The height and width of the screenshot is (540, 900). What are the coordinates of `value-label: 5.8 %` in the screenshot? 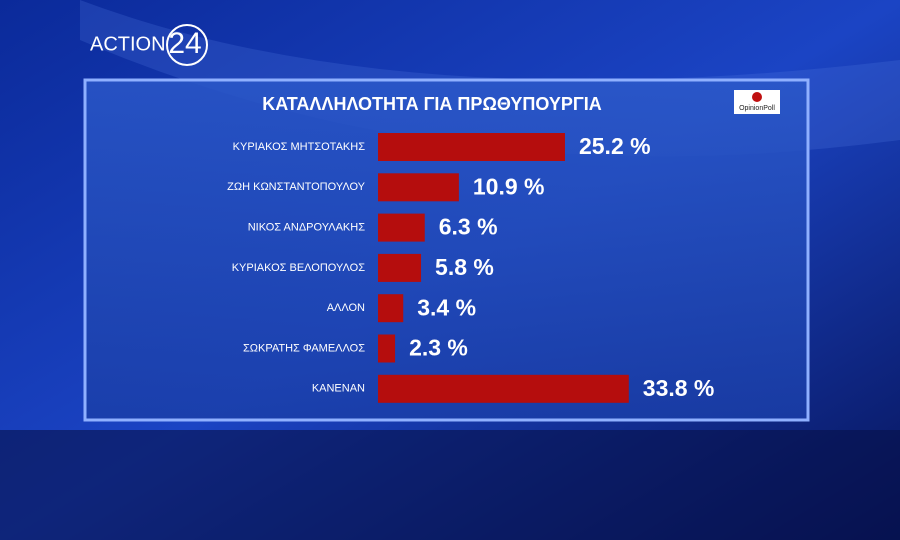 It's located at (464, 267).